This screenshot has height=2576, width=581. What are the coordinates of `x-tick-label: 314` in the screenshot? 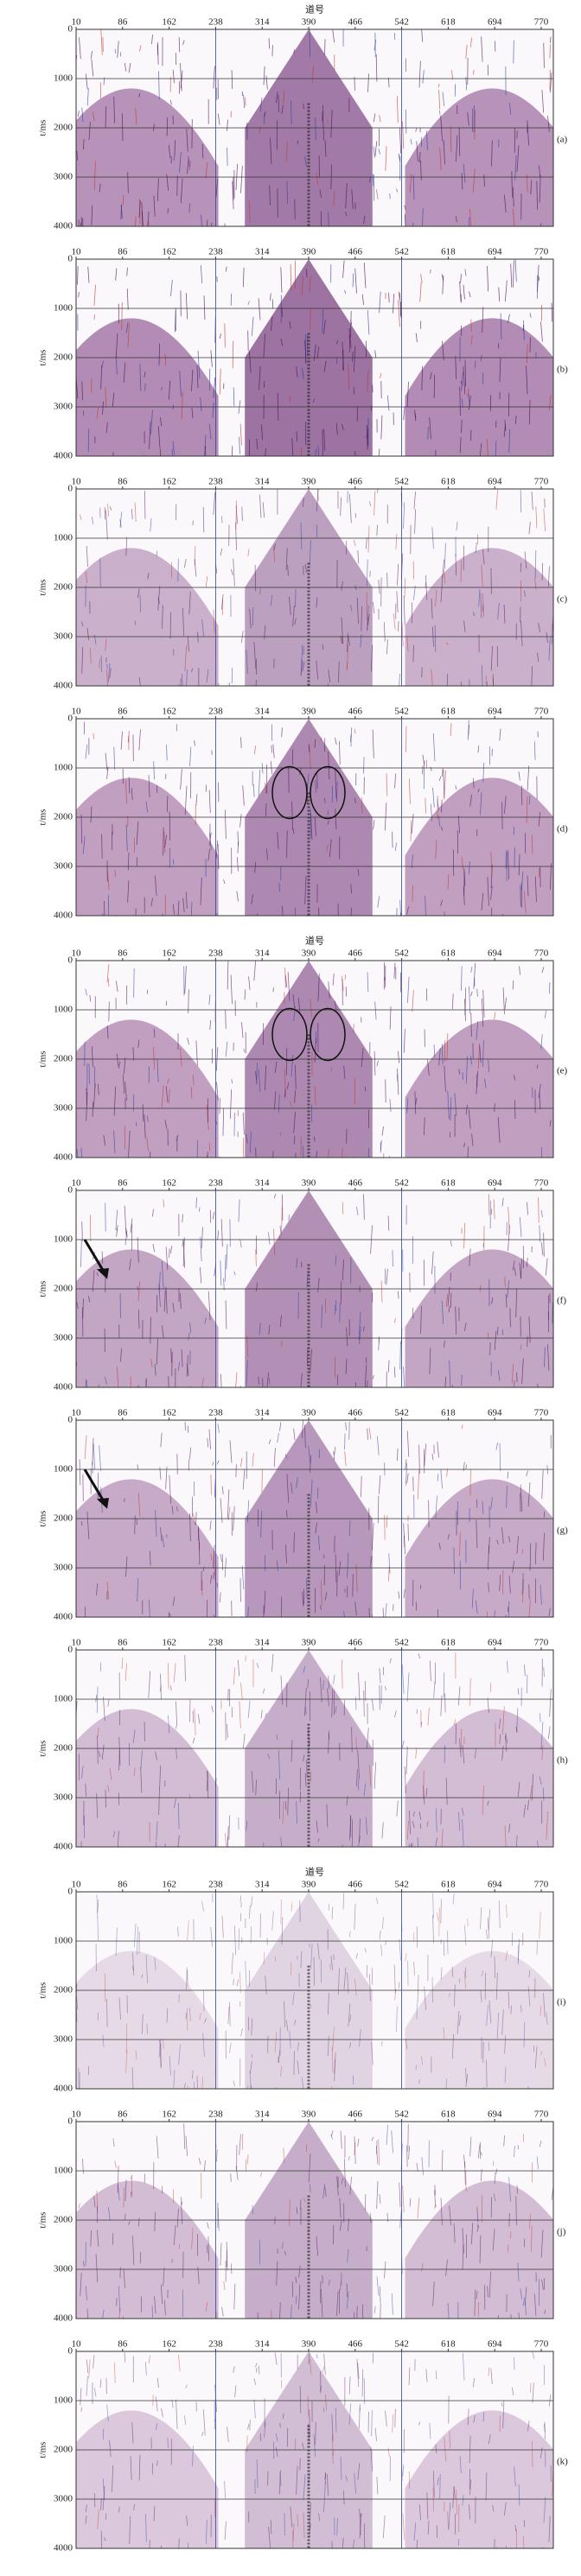 It's located at (262, 2115).